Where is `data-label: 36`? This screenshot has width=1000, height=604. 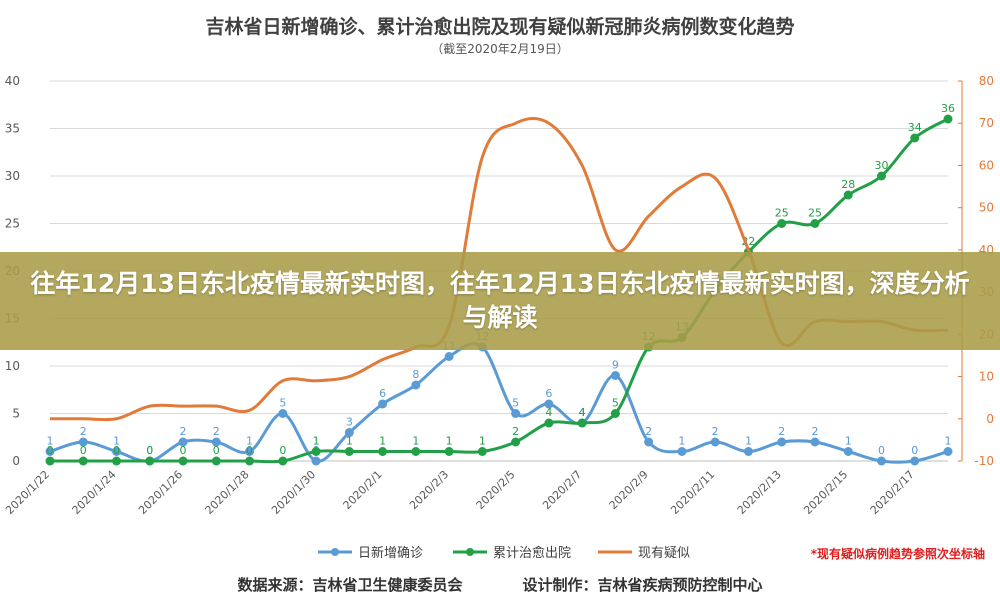 data-label: 36 is located at coordinates (948, 108).